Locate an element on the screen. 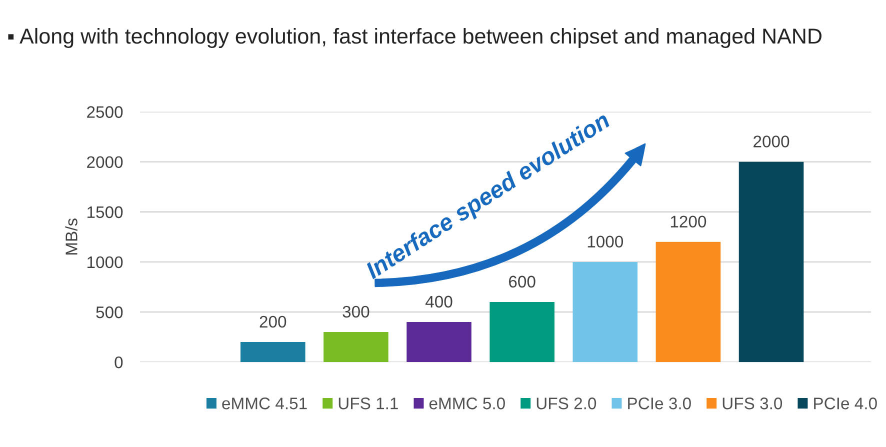  legend-label: PCIe 3.0 is located at coordinates (659, 404).